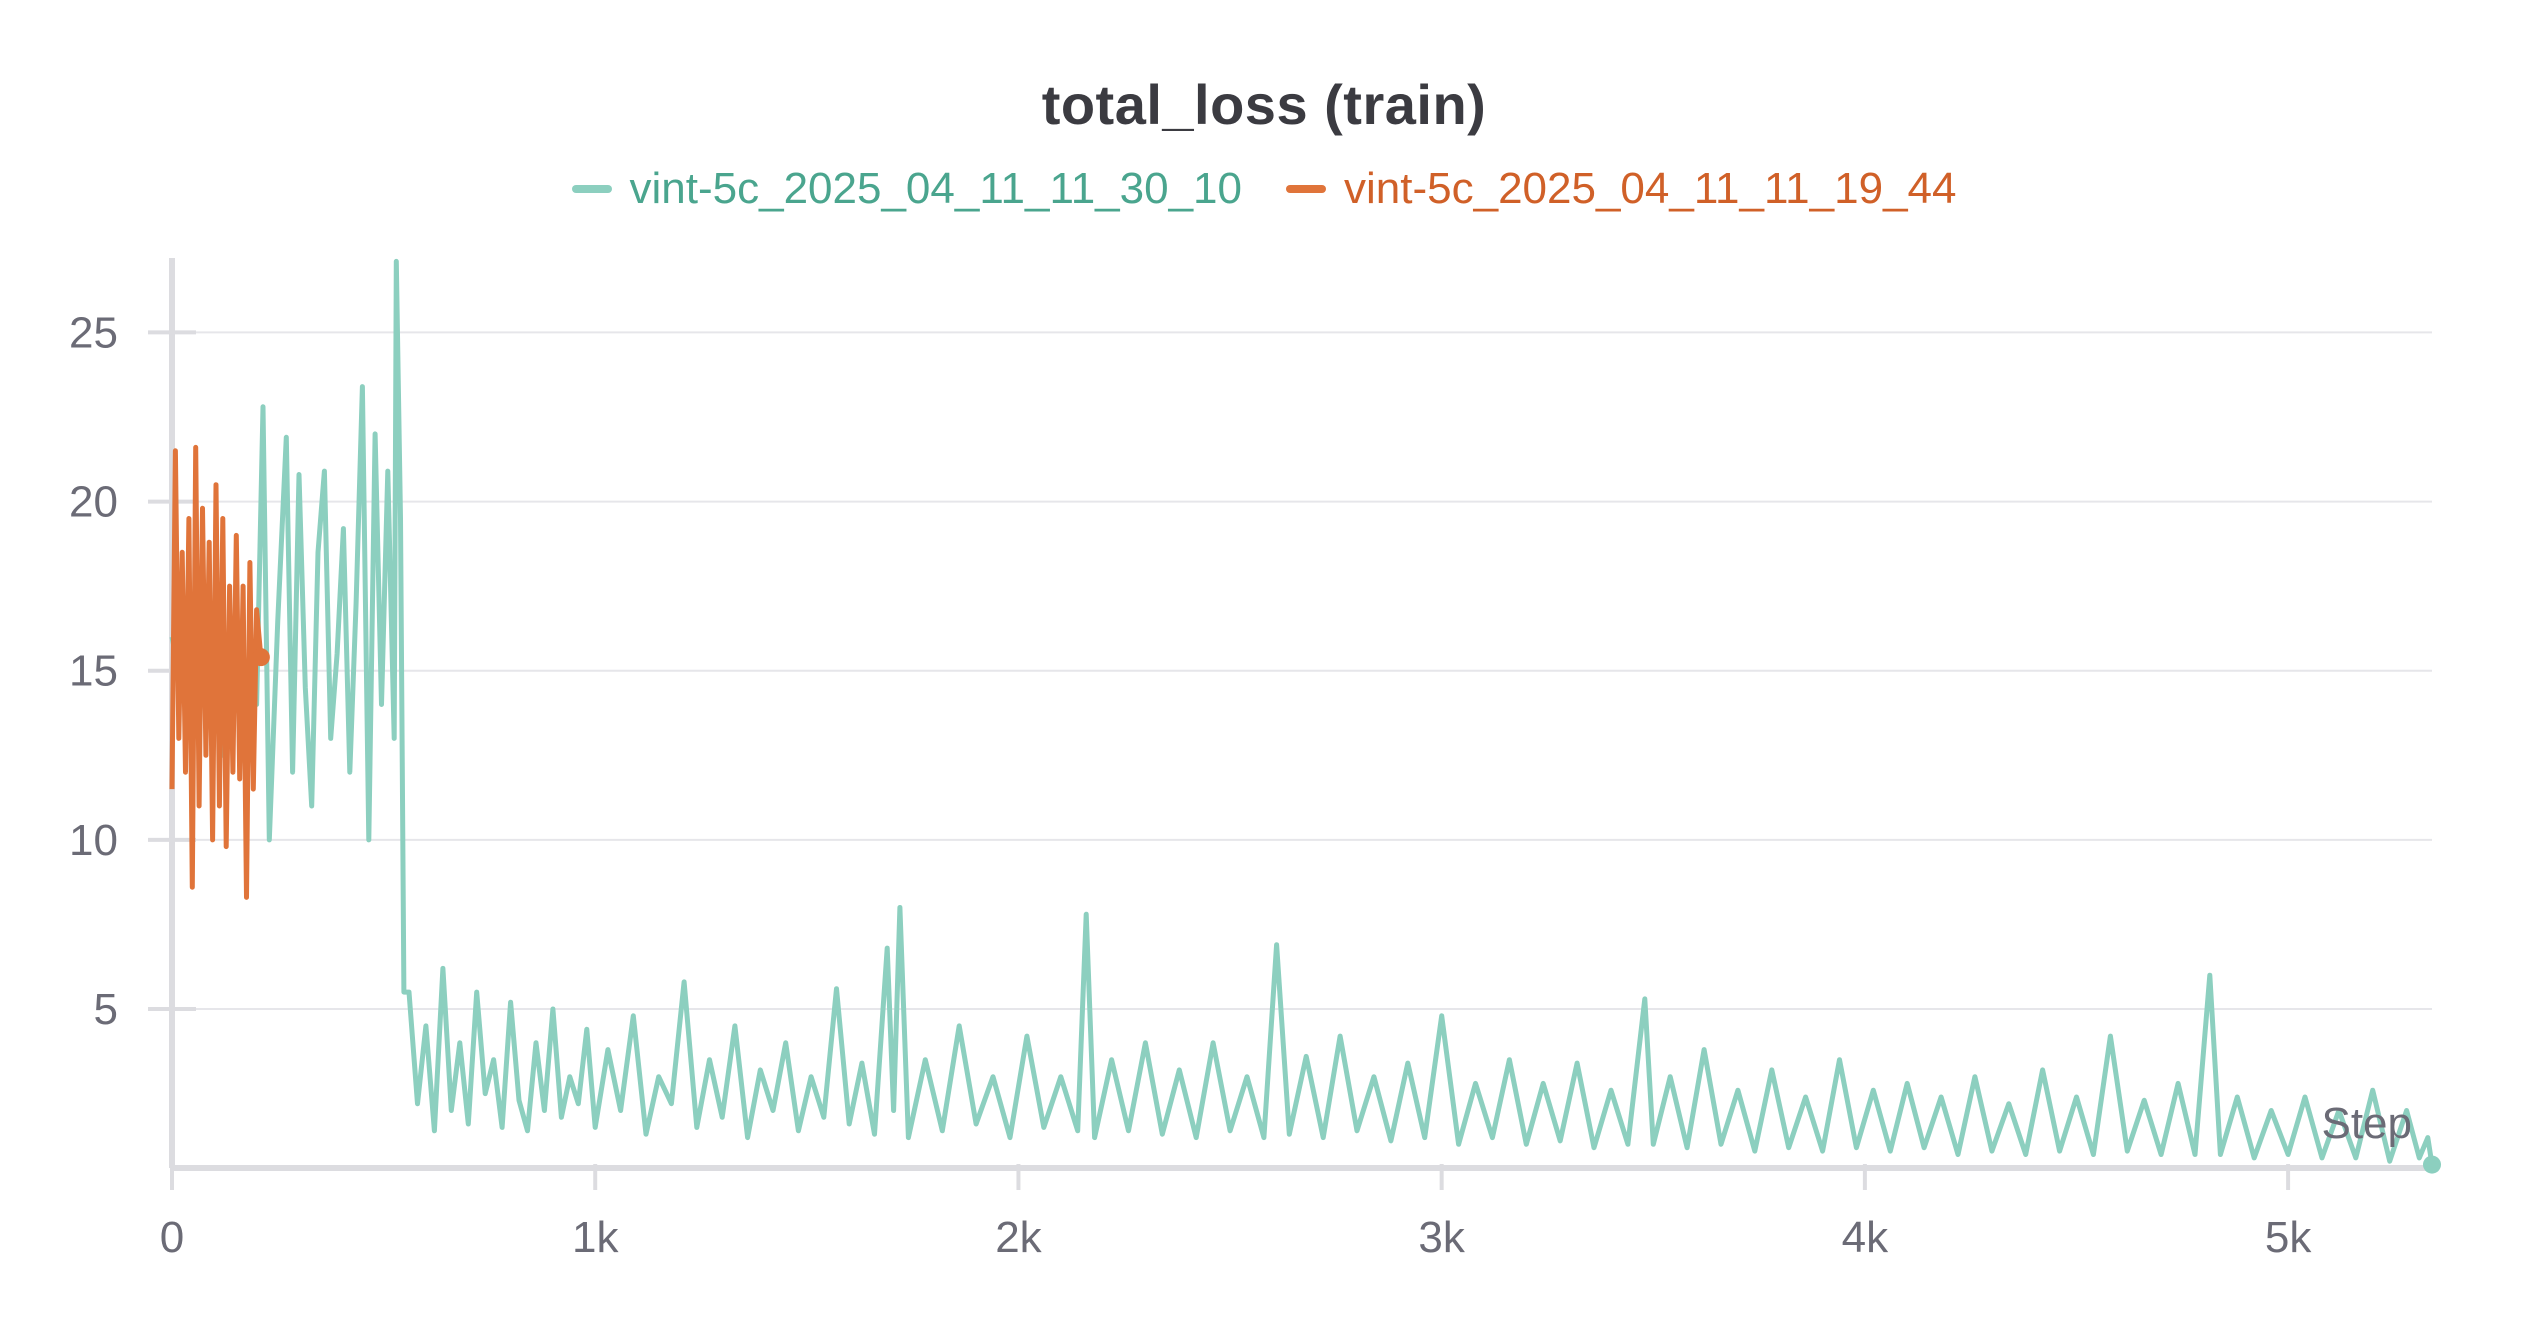 This screenshot has height=1328, width=2528. I want to click on y-tick-label-2: 15, so click(93, 671).